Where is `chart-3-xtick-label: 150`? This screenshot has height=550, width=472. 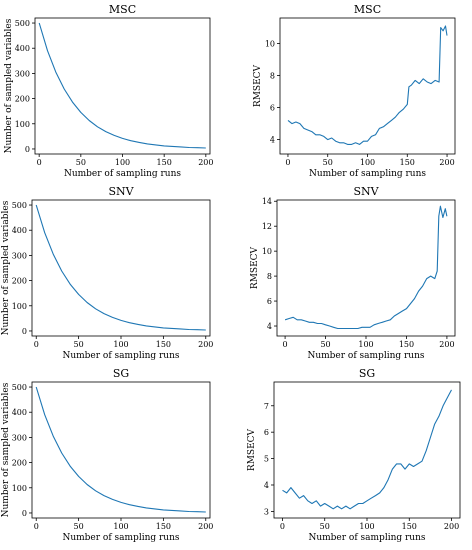
chart-3-xtick-label: 150 is located at coordinates (163, 344).